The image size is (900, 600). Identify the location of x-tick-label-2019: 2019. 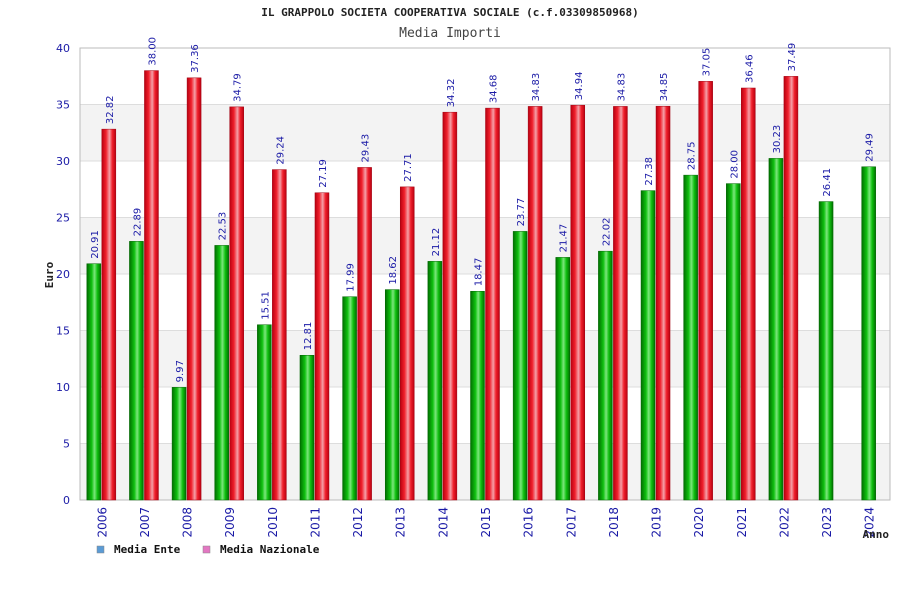
(657, 522).